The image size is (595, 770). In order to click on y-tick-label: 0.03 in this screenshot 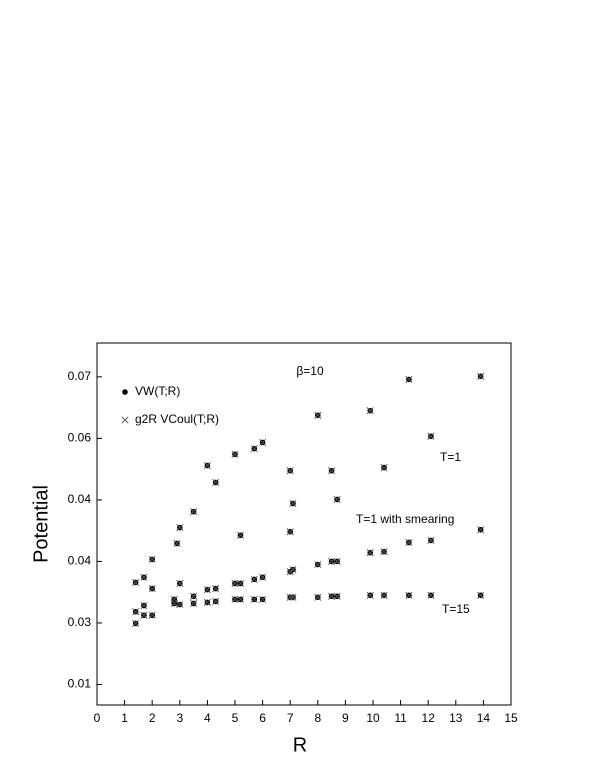, I will do `click(80, 622)`.